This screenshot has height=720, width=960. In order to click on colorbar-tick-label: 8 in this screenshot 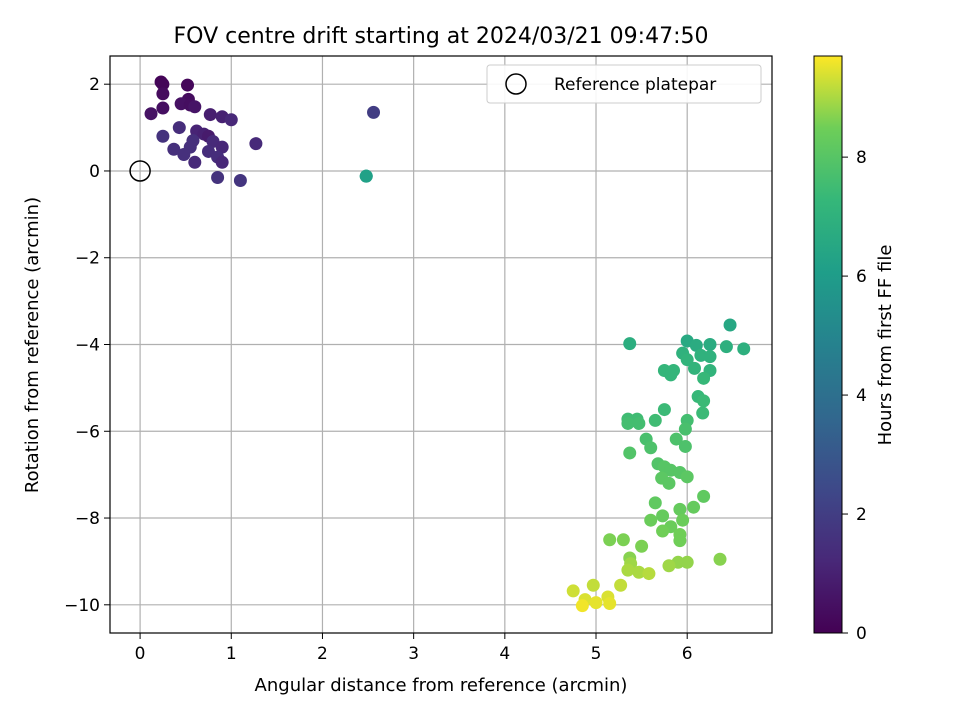, I will do `click(861, 158)`.